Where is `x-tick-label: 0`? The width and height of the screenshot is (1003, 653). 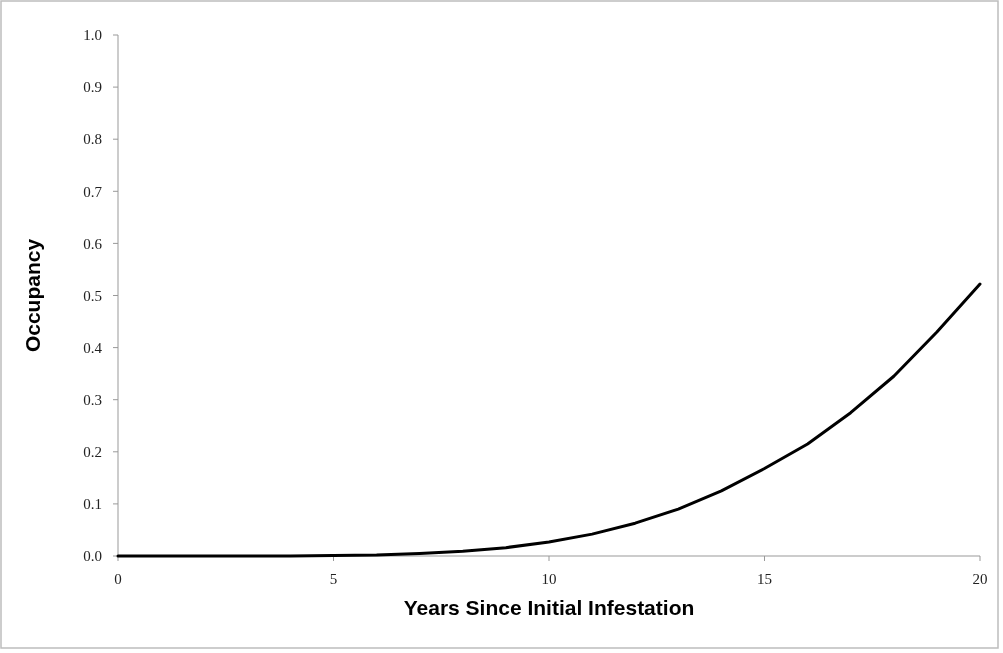
x-tick-label: 0 is located at coordinates (118, 579).